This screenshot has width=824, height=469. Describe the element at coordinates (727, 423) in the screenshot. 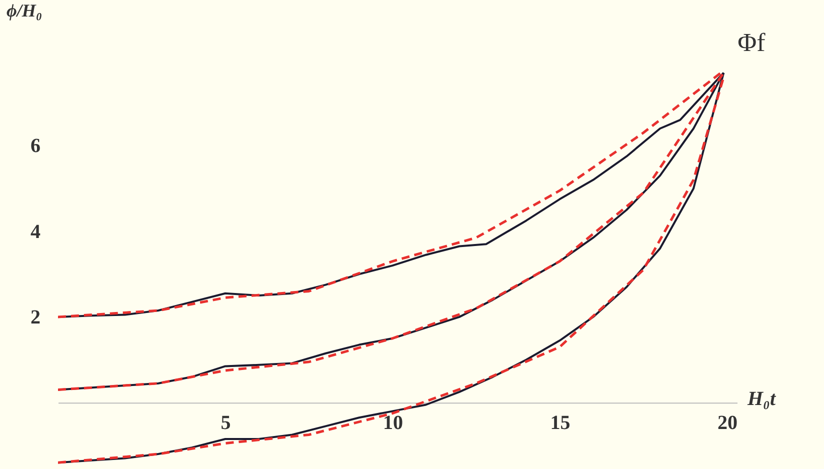

I see `x-tick-label: 20` at that location.